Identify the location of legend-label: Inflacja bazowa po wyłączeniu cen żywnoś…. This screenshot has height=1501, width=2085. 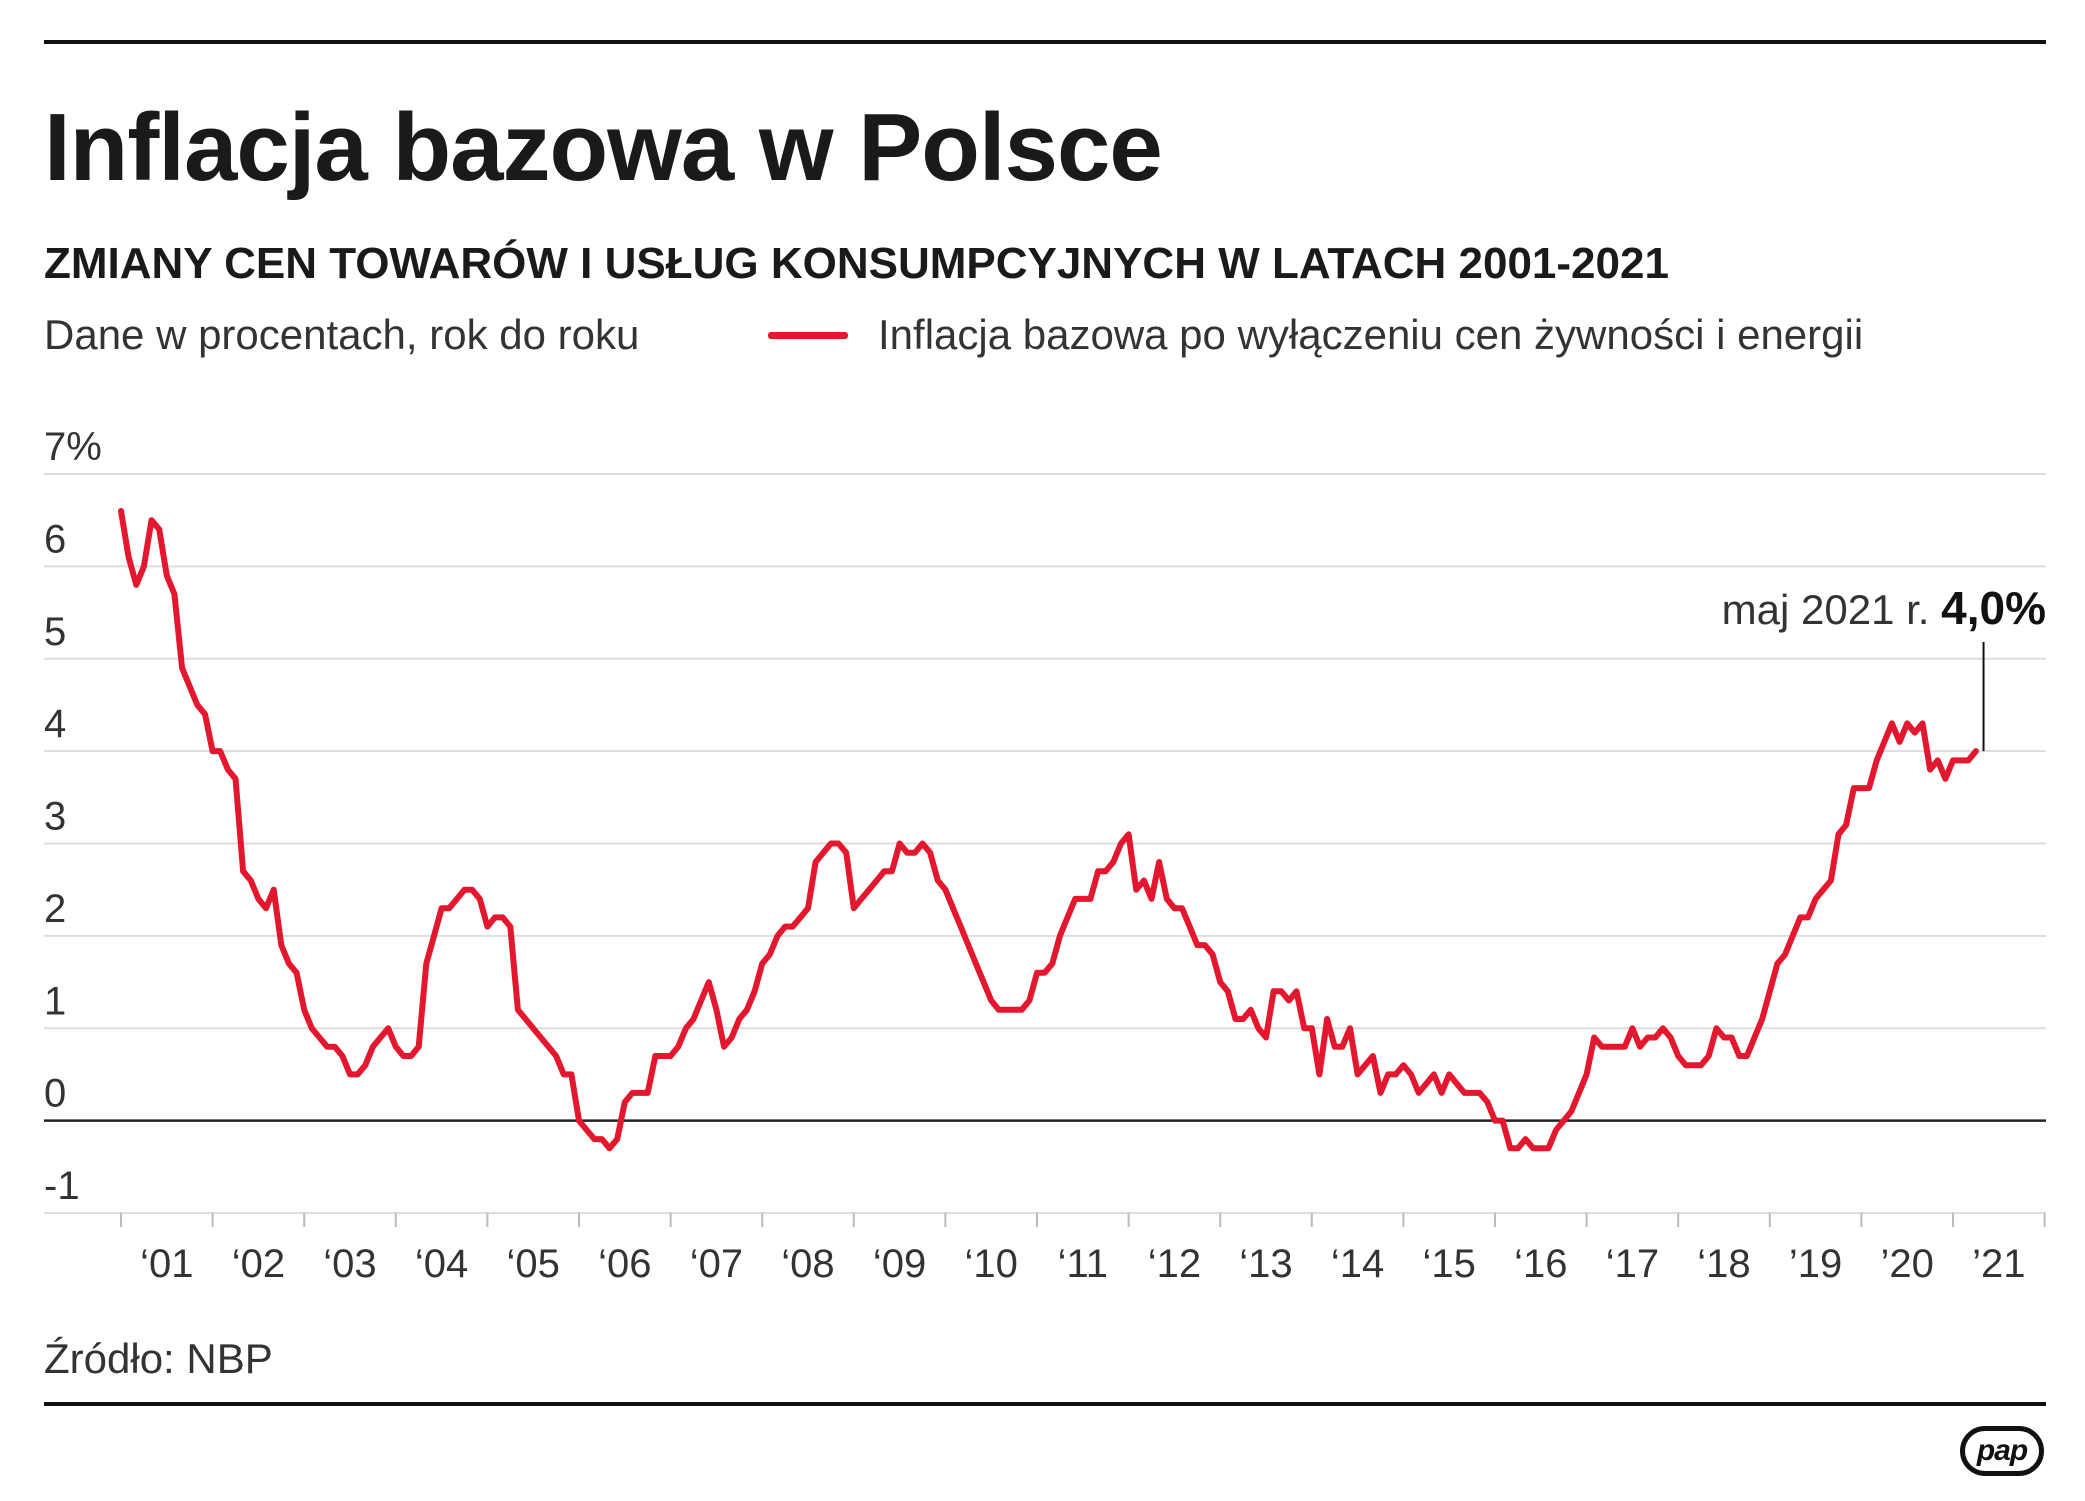
(1371, 334).